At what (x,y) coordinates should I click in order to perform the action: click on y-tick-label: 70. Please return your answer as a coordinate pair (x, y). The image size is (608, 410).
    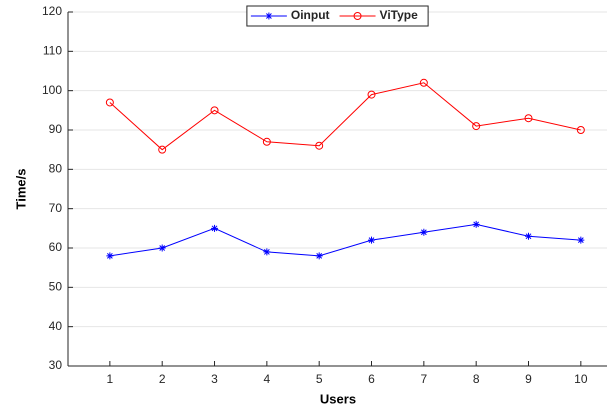
    Looking at the image, I should click on (56, 208).